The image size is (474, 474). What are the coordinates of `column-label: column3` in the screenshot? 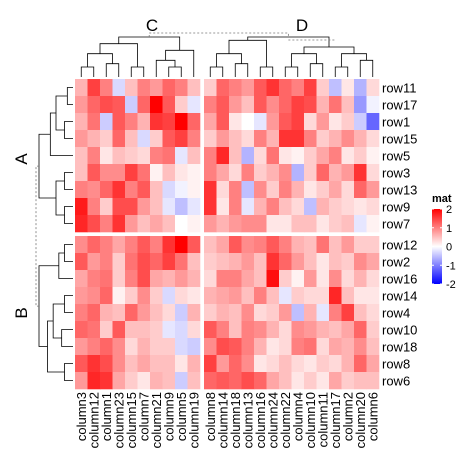 It's located at (81, 416).